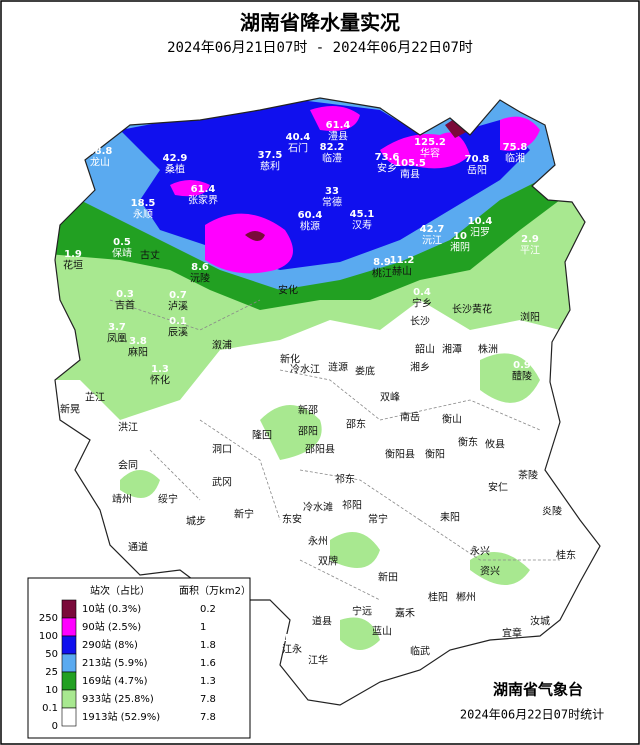 This screenshot has width=640, height=745. What do you see at coordinates (222, 450) in the screenshot?
I see `station-name: 洞口` at bounding box center [222, 450].